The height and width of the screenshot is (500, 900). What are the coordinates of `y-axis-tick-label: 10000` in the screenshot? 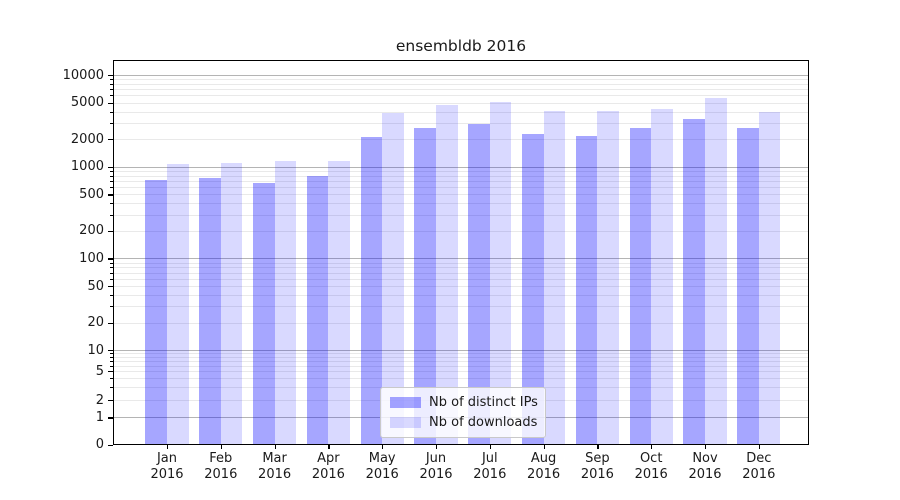 It's located at (83, 75).